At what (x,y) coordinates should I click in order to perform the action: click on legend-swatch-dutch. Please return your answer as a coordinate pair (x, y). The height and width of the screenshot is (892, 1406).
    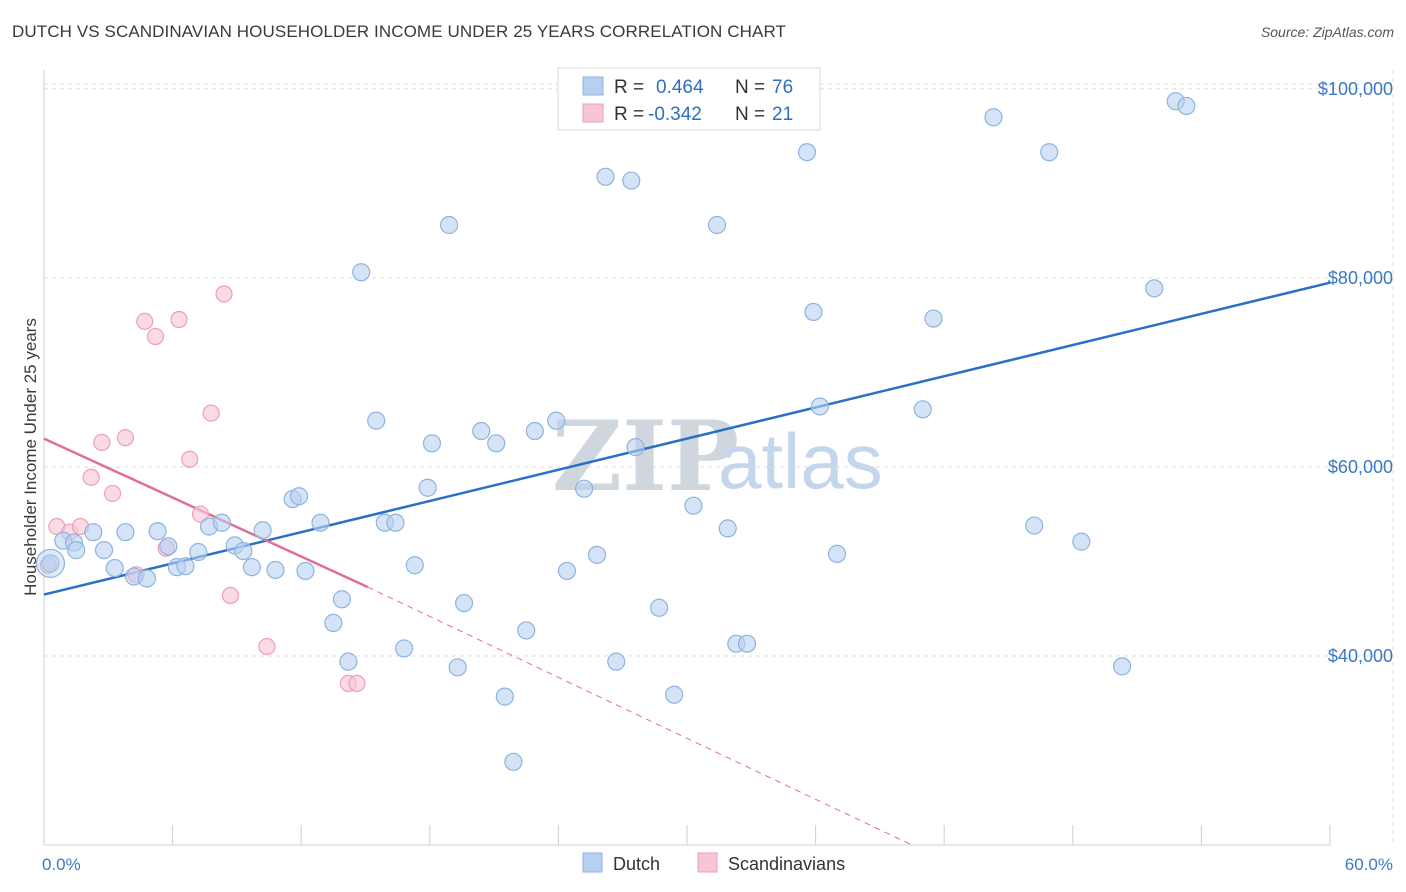
    Looking at the image, I should click on (593, 86).